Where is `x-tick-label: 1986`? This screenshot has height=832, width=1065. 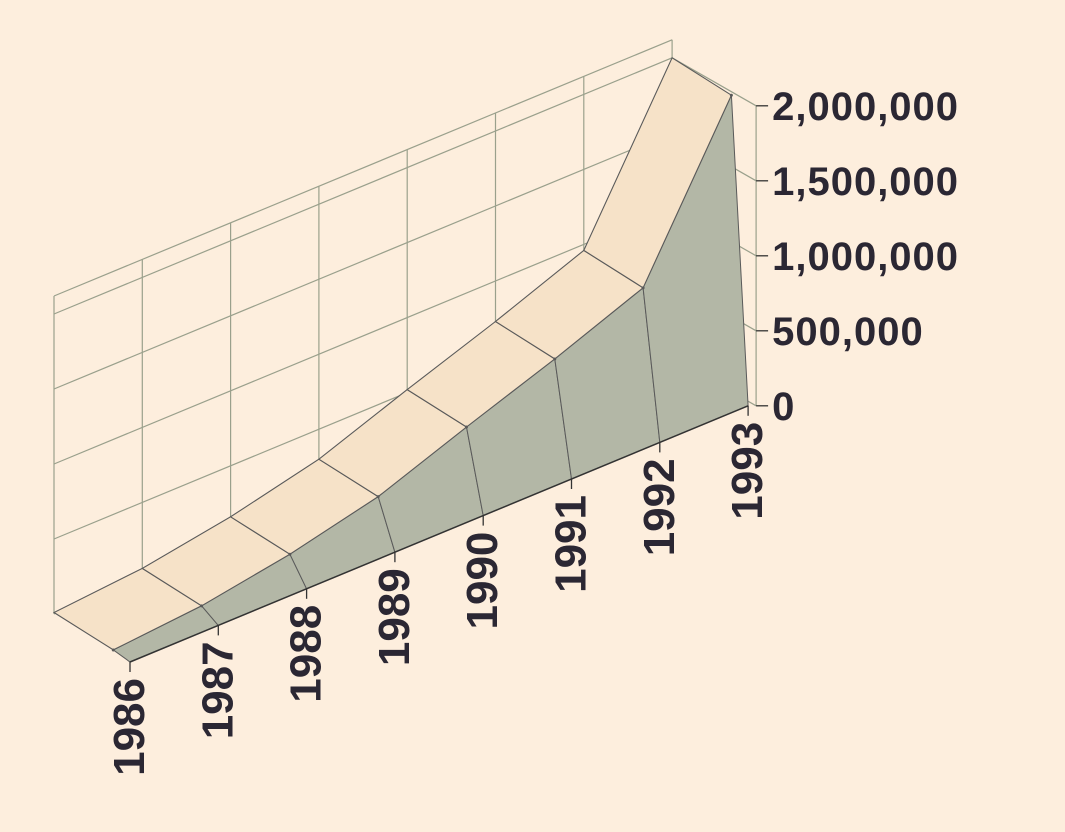 x-tick-label: 1986 is located at coordinates (129, 727).